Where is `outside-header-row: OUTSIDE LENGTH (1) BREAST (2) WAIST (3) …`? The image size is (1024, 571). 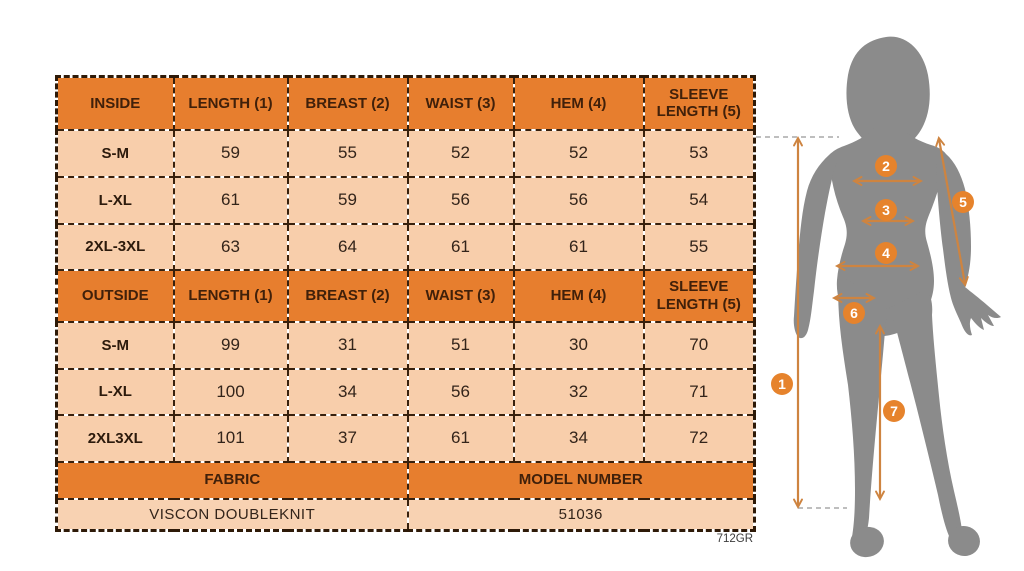
outside-header-row: OUTSIDE LENGTH (1) BREAST (2) WAIST (3) … is located at coordinates (405, 295).